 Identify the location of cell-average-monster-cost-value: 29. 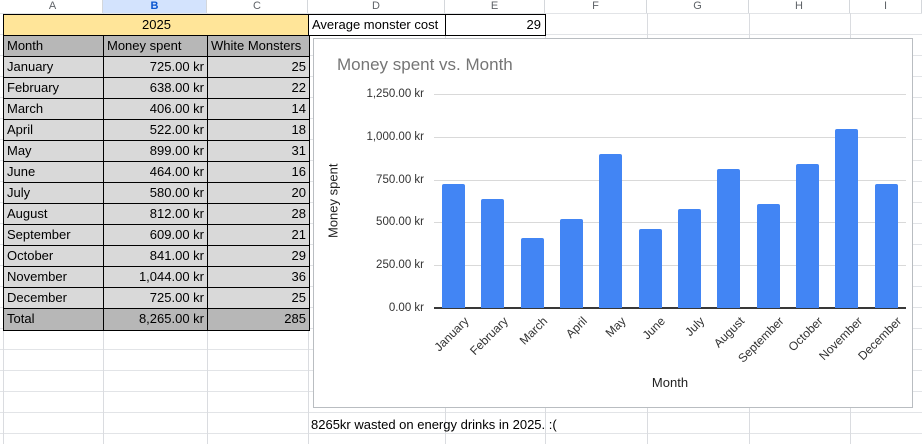
(495, 25).